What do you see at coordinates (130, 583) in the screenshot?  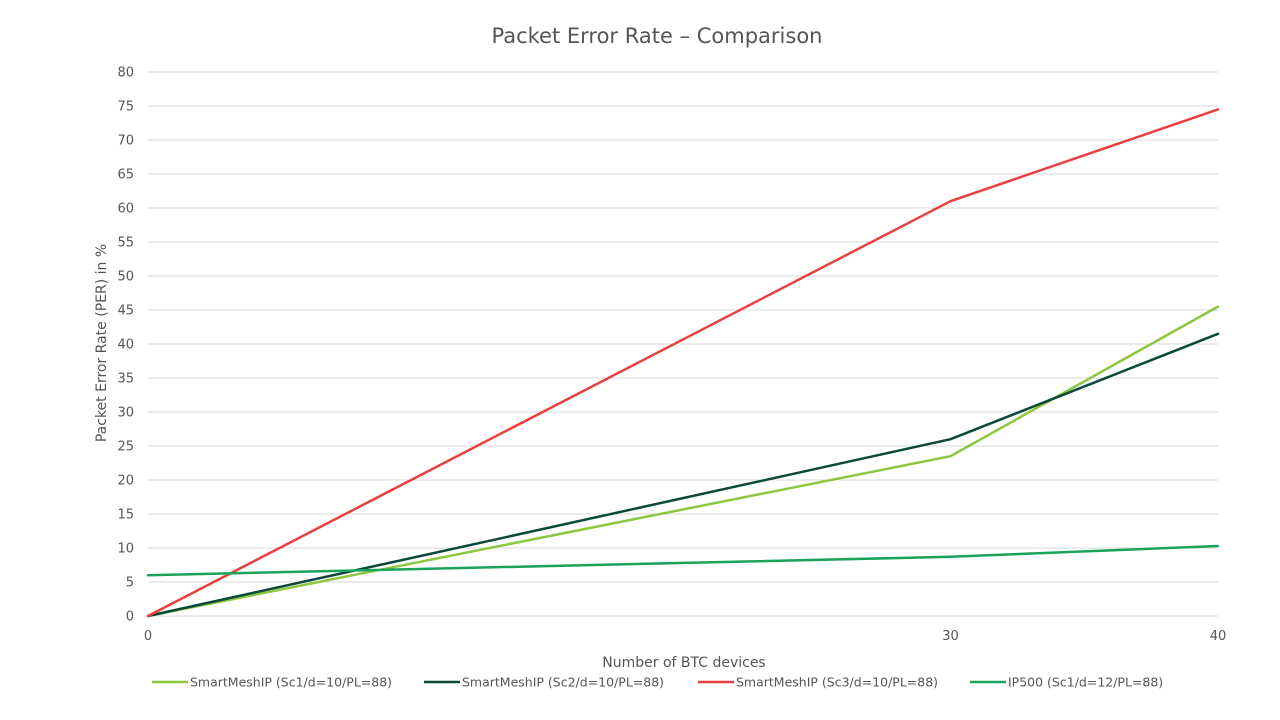 I see `y-tick-label: 5` at bounding box center [130, 583].